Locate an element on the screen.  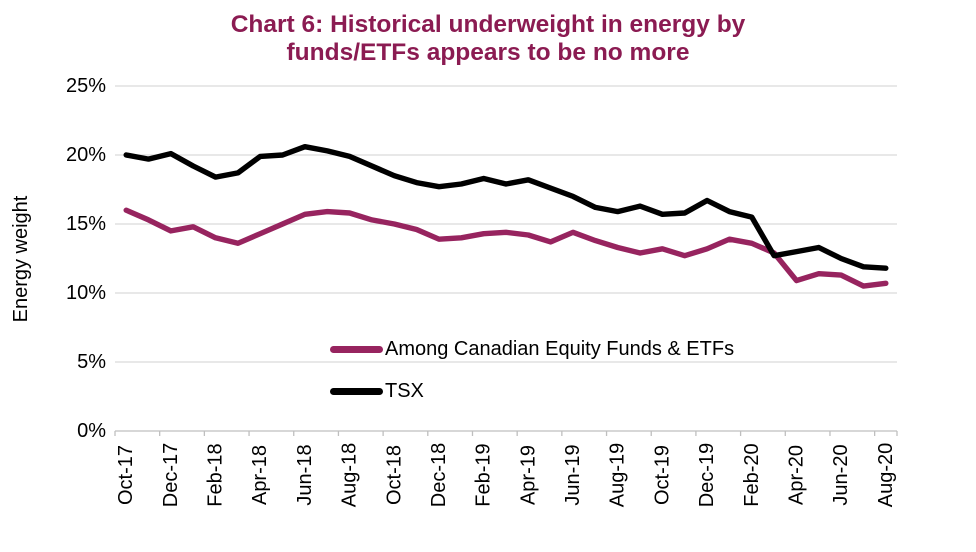
x-tick-label-Dec-18: Dec-18 is located at coordinates (439, 475).